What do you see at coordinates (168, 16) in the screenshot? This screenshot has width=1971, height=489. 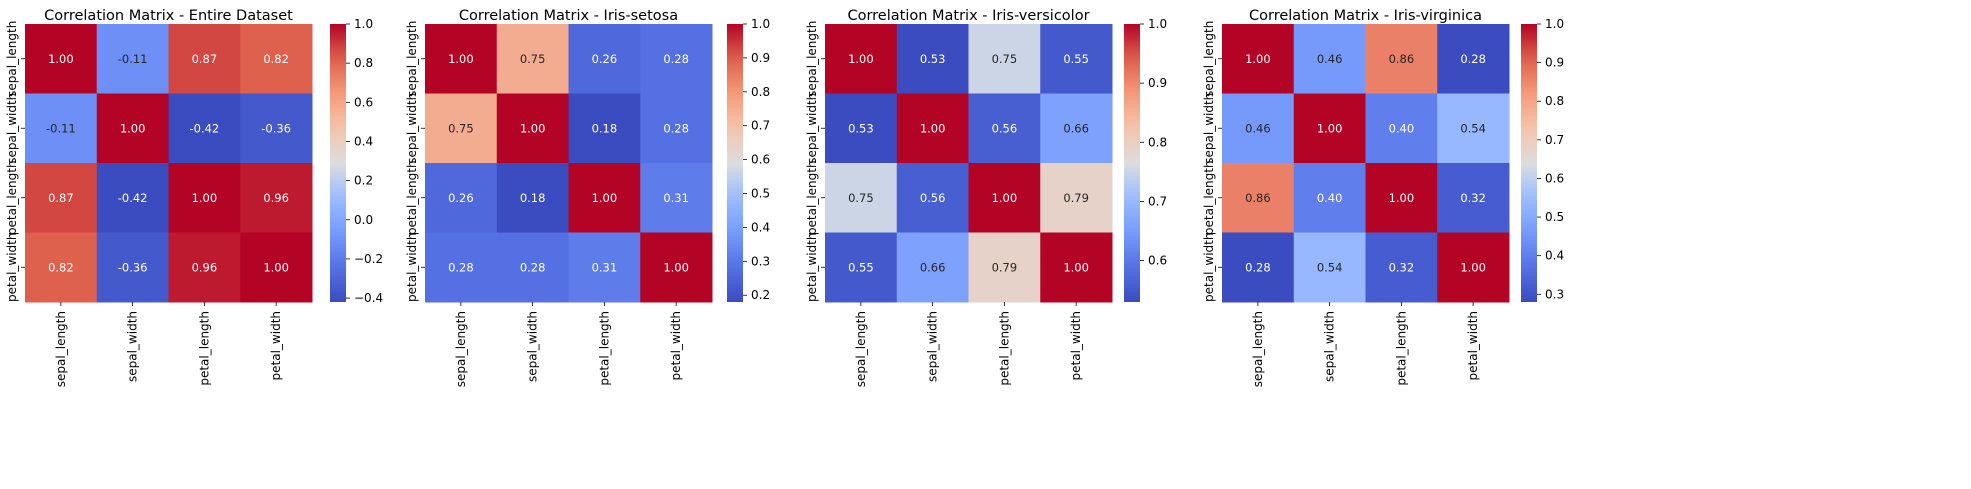 I see `chart-title: Correlation Matrix - Entire Dataset` at bounding box center [168, 16].